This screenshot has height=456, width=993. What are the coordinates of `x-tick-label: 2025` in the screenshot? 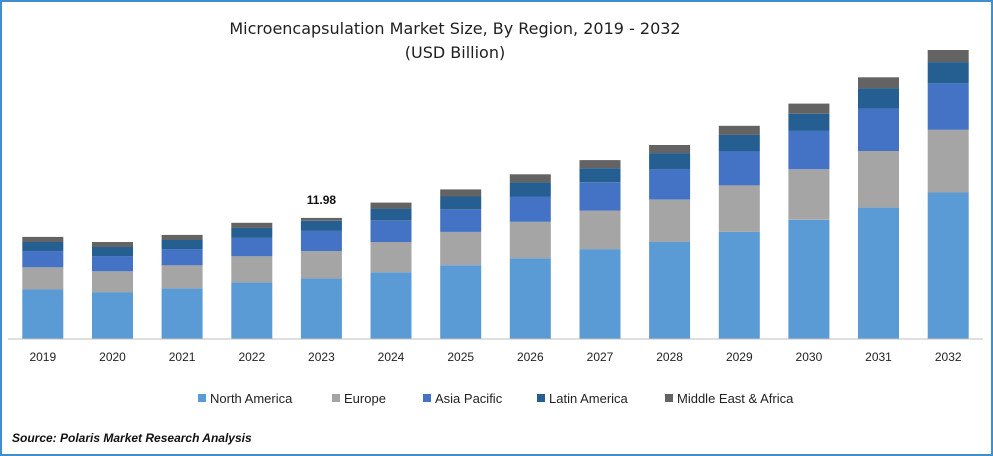 It's located at (460, 357).